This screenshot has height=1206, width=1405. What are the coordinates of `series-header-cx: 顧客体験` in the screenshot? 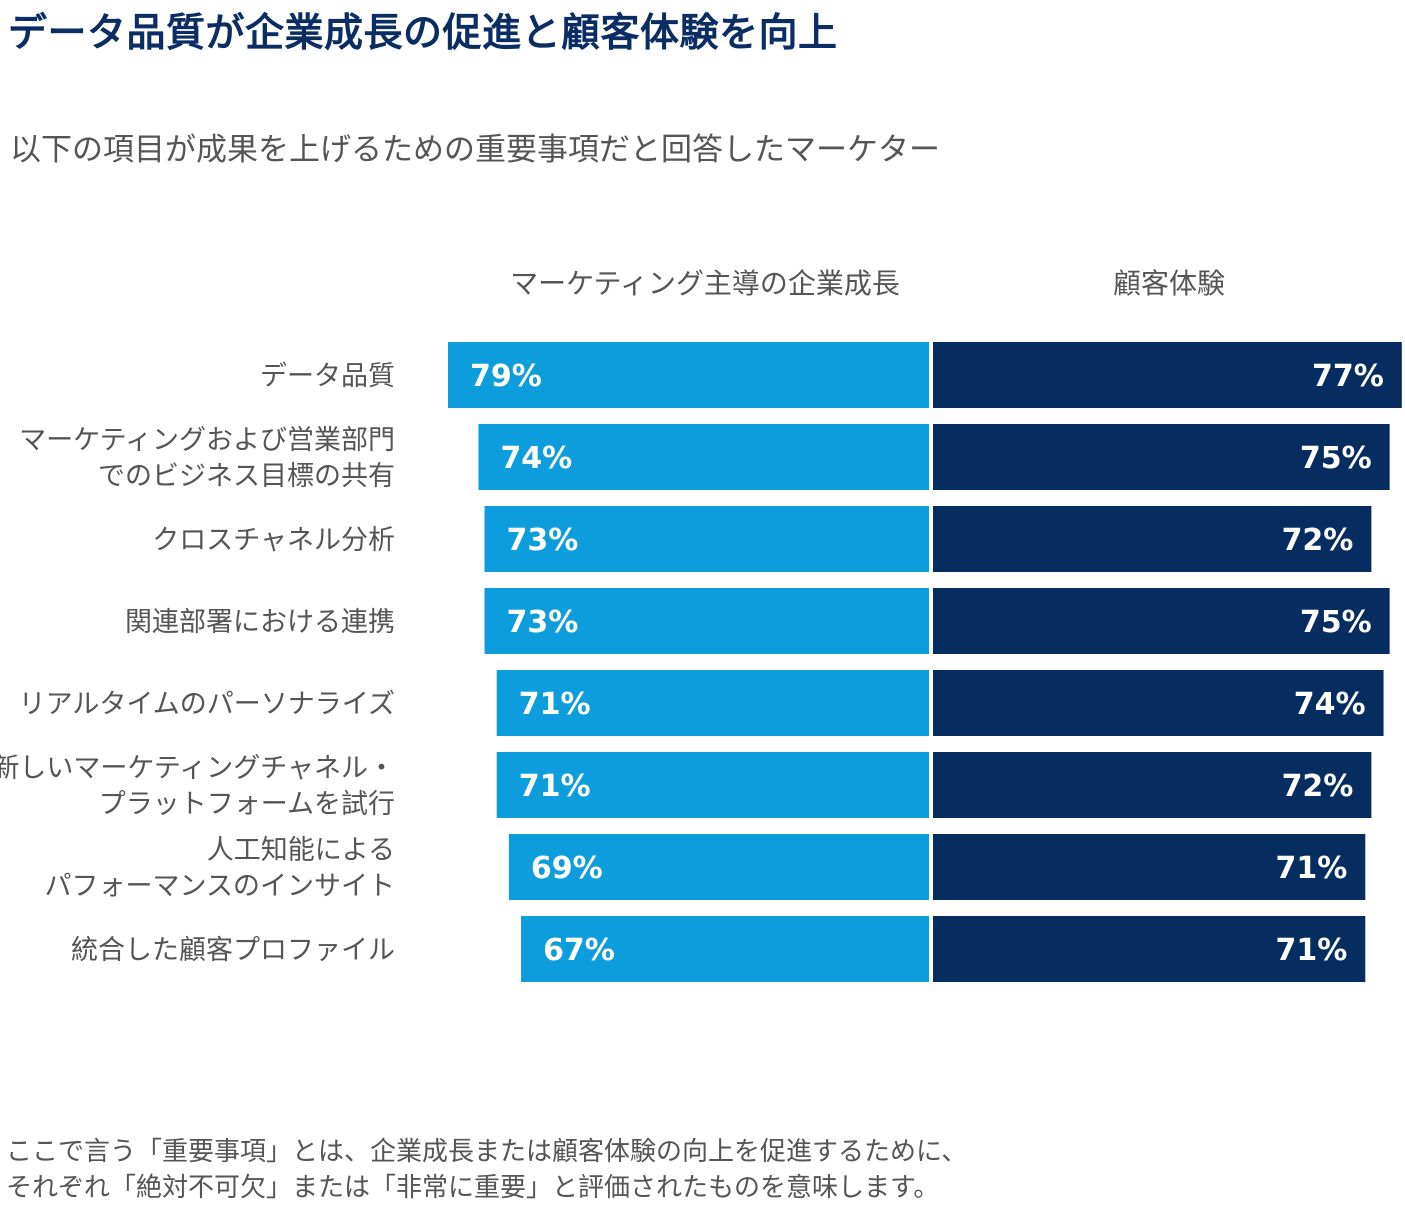 It's located at (1168, 283).